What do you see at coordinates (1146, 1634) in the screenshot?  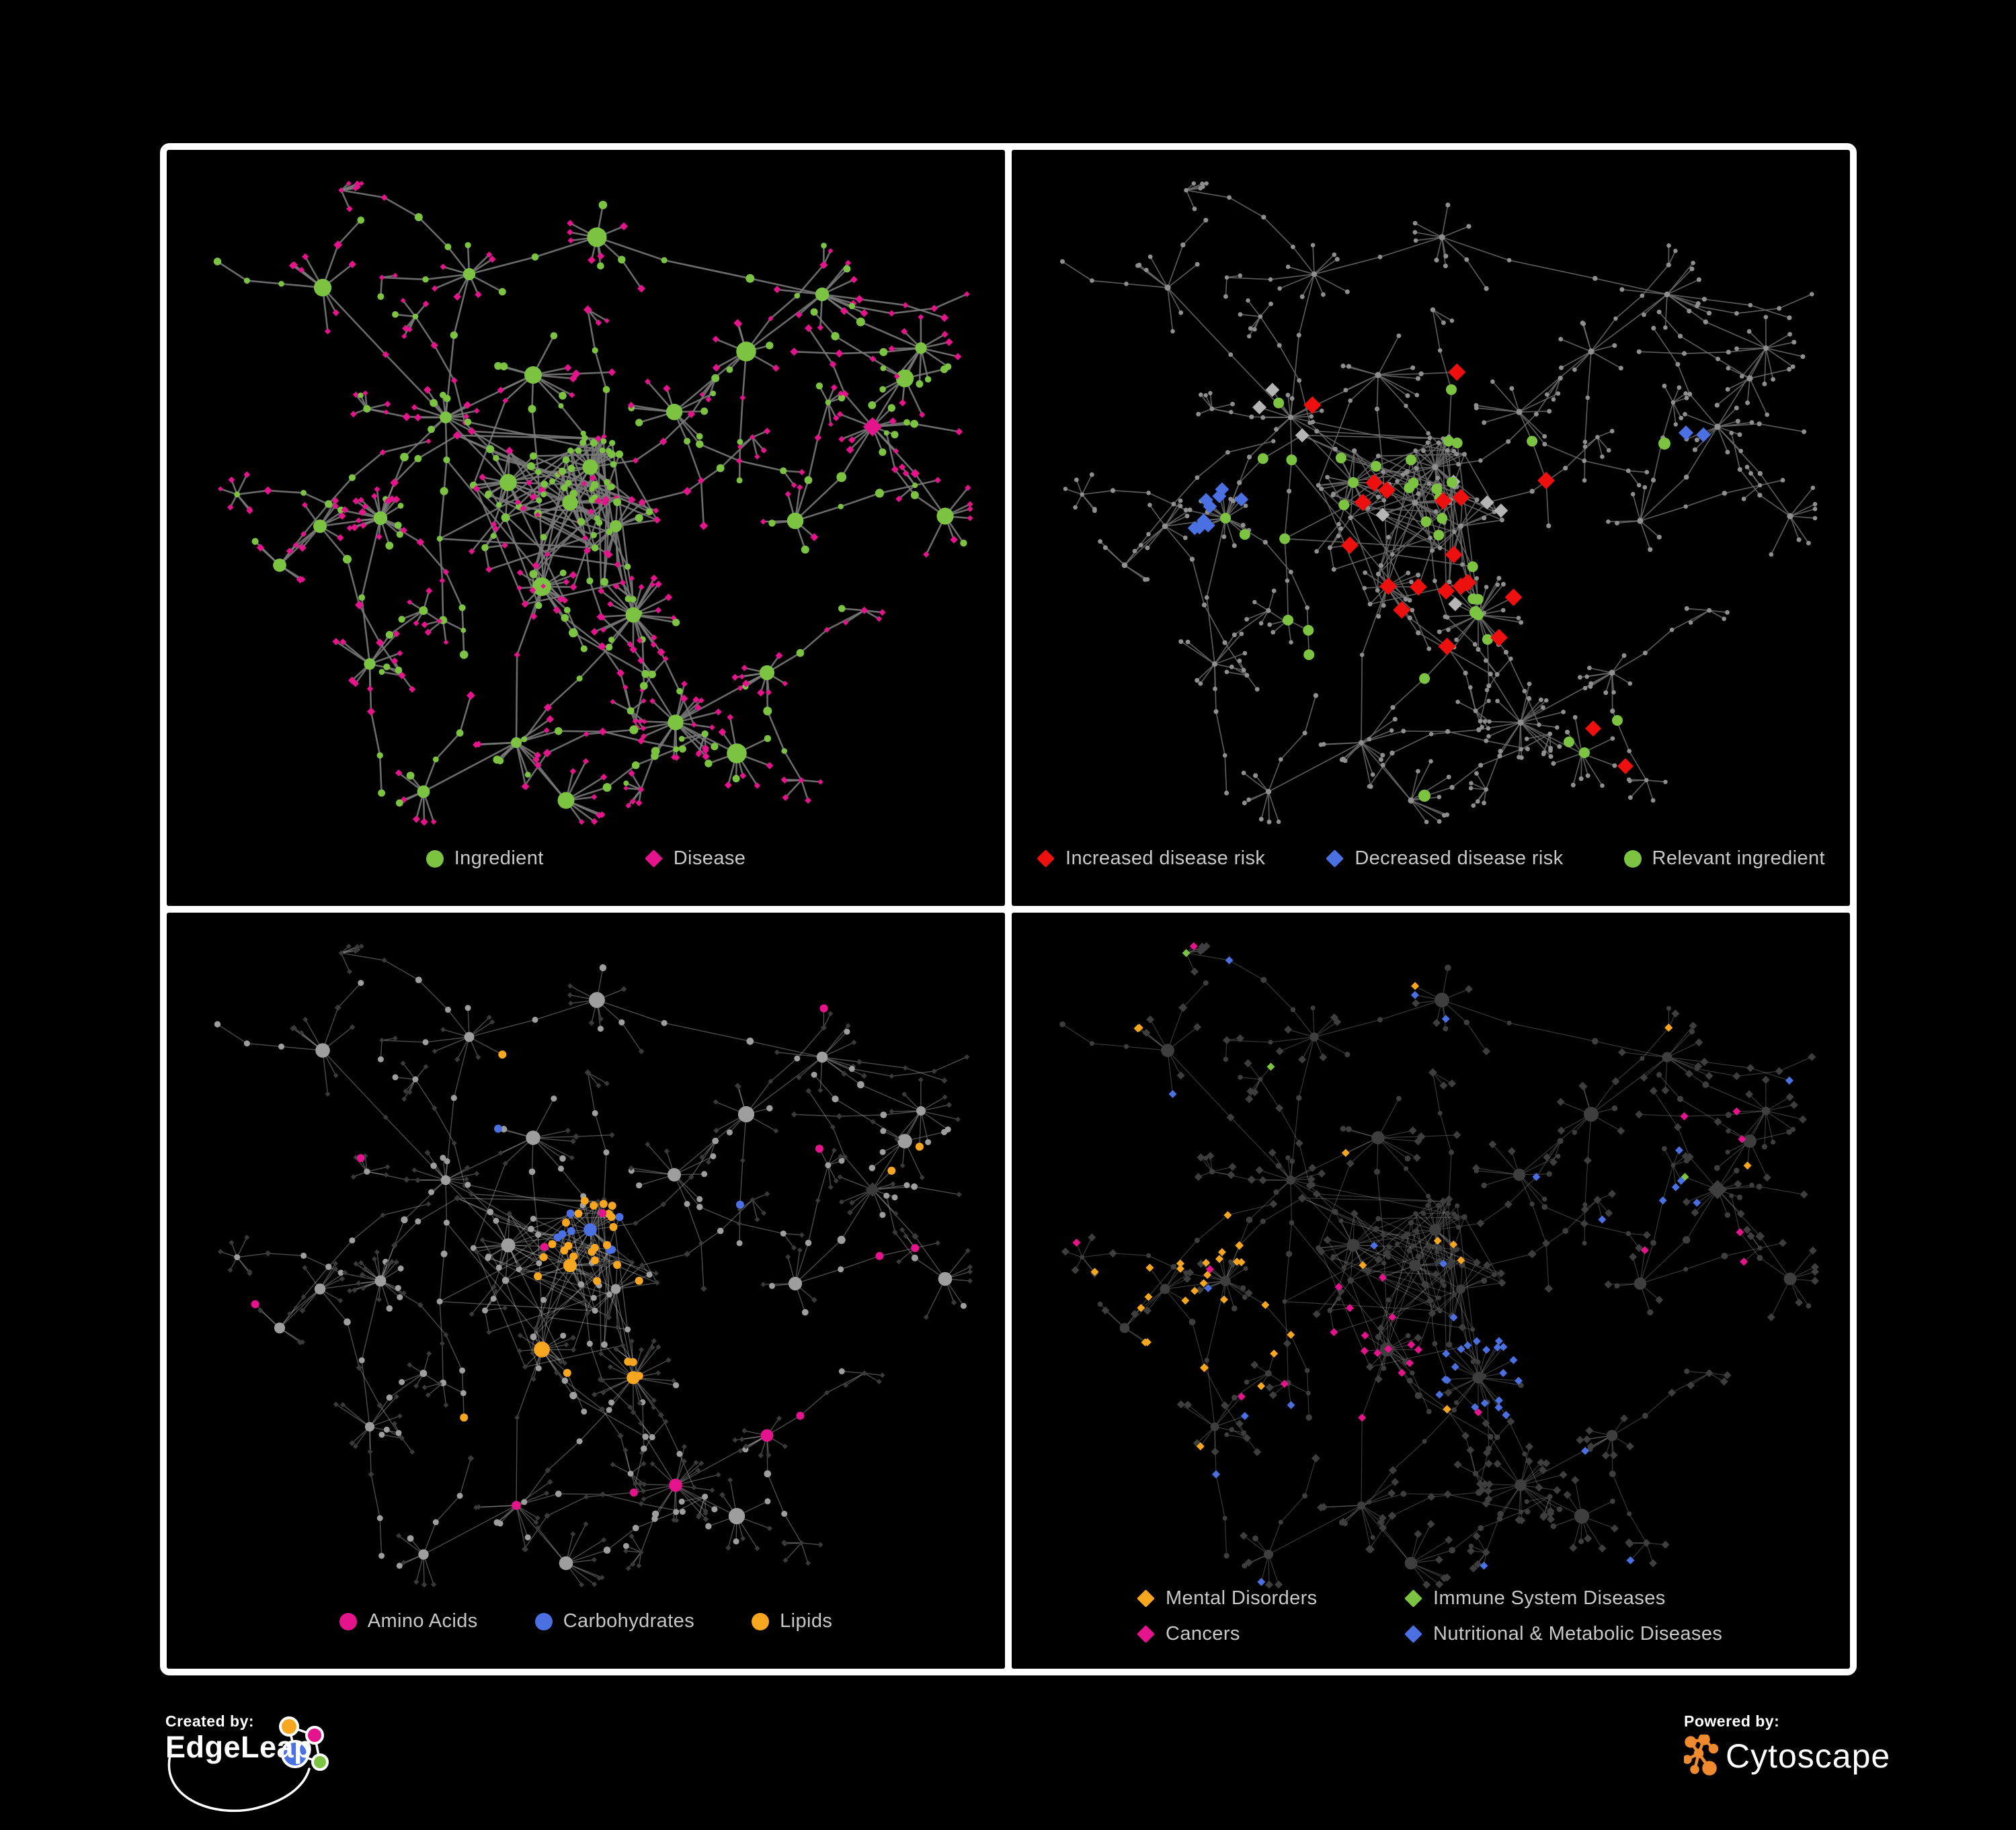 I see `cancers-diamond-icon` at bounding box center [1146, 1634].